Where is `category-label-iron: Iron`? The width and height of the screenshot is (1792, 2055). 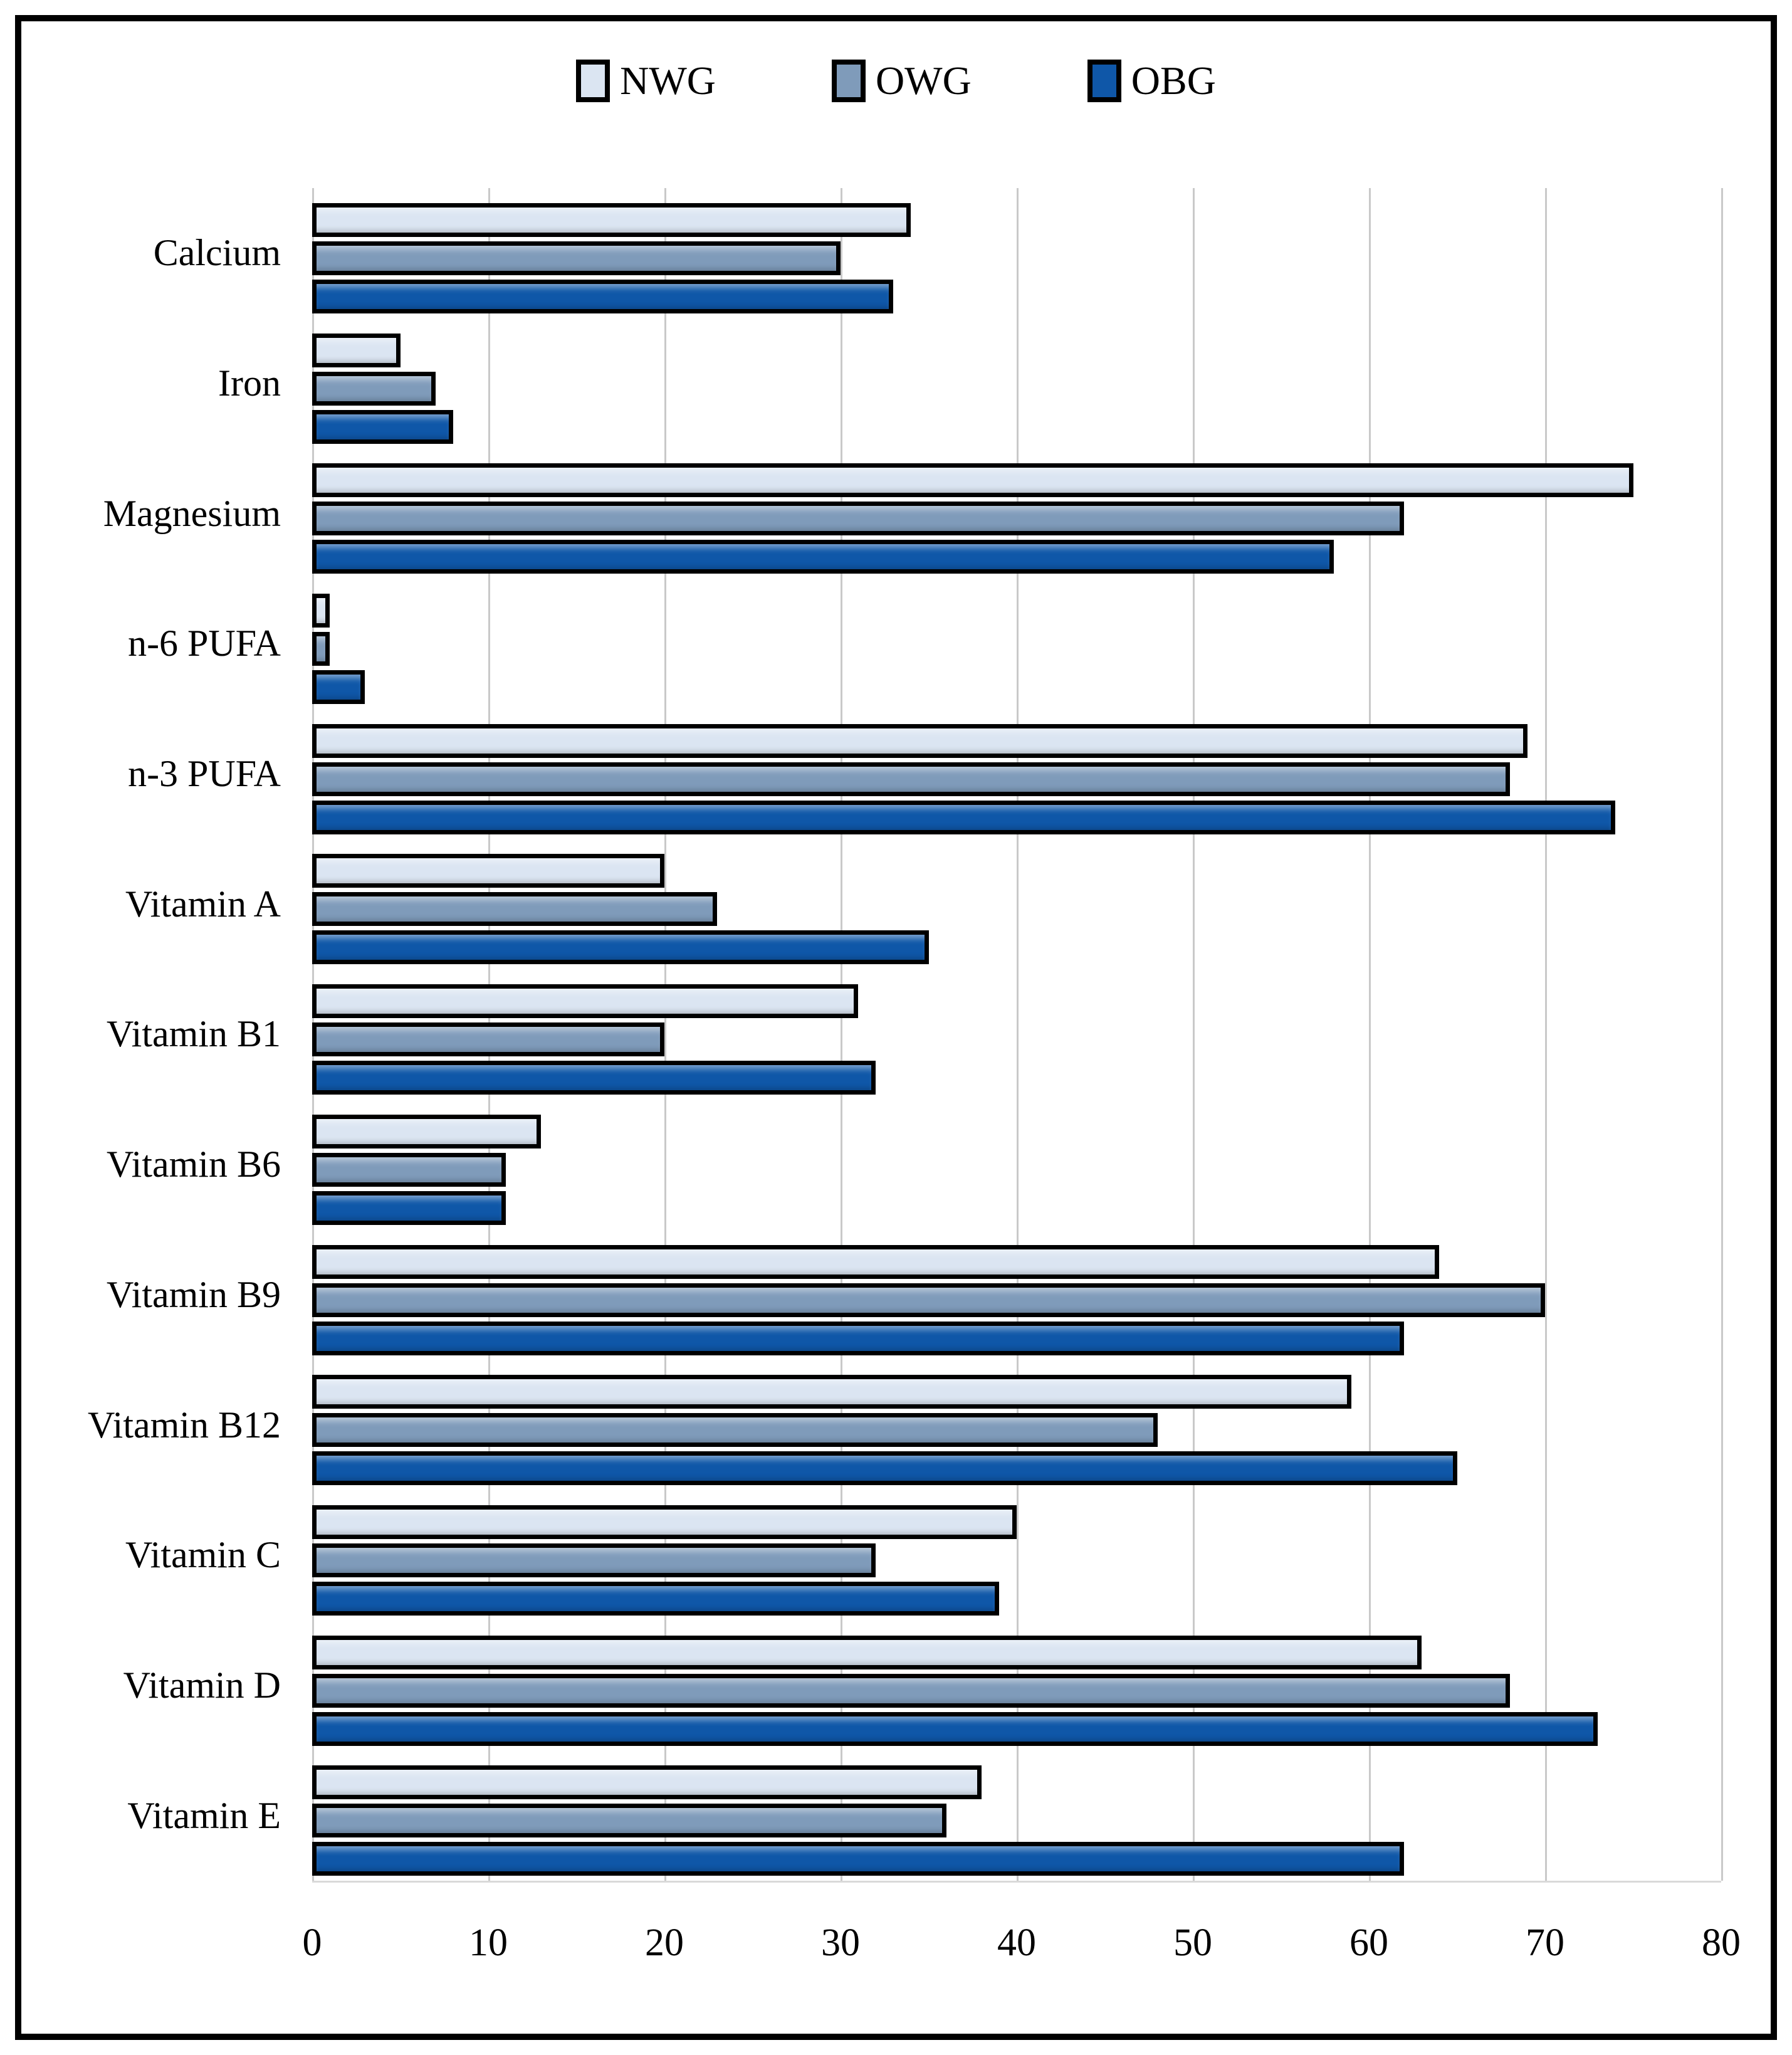
category-label-iron: Iron is located at coordinates (250, 383).